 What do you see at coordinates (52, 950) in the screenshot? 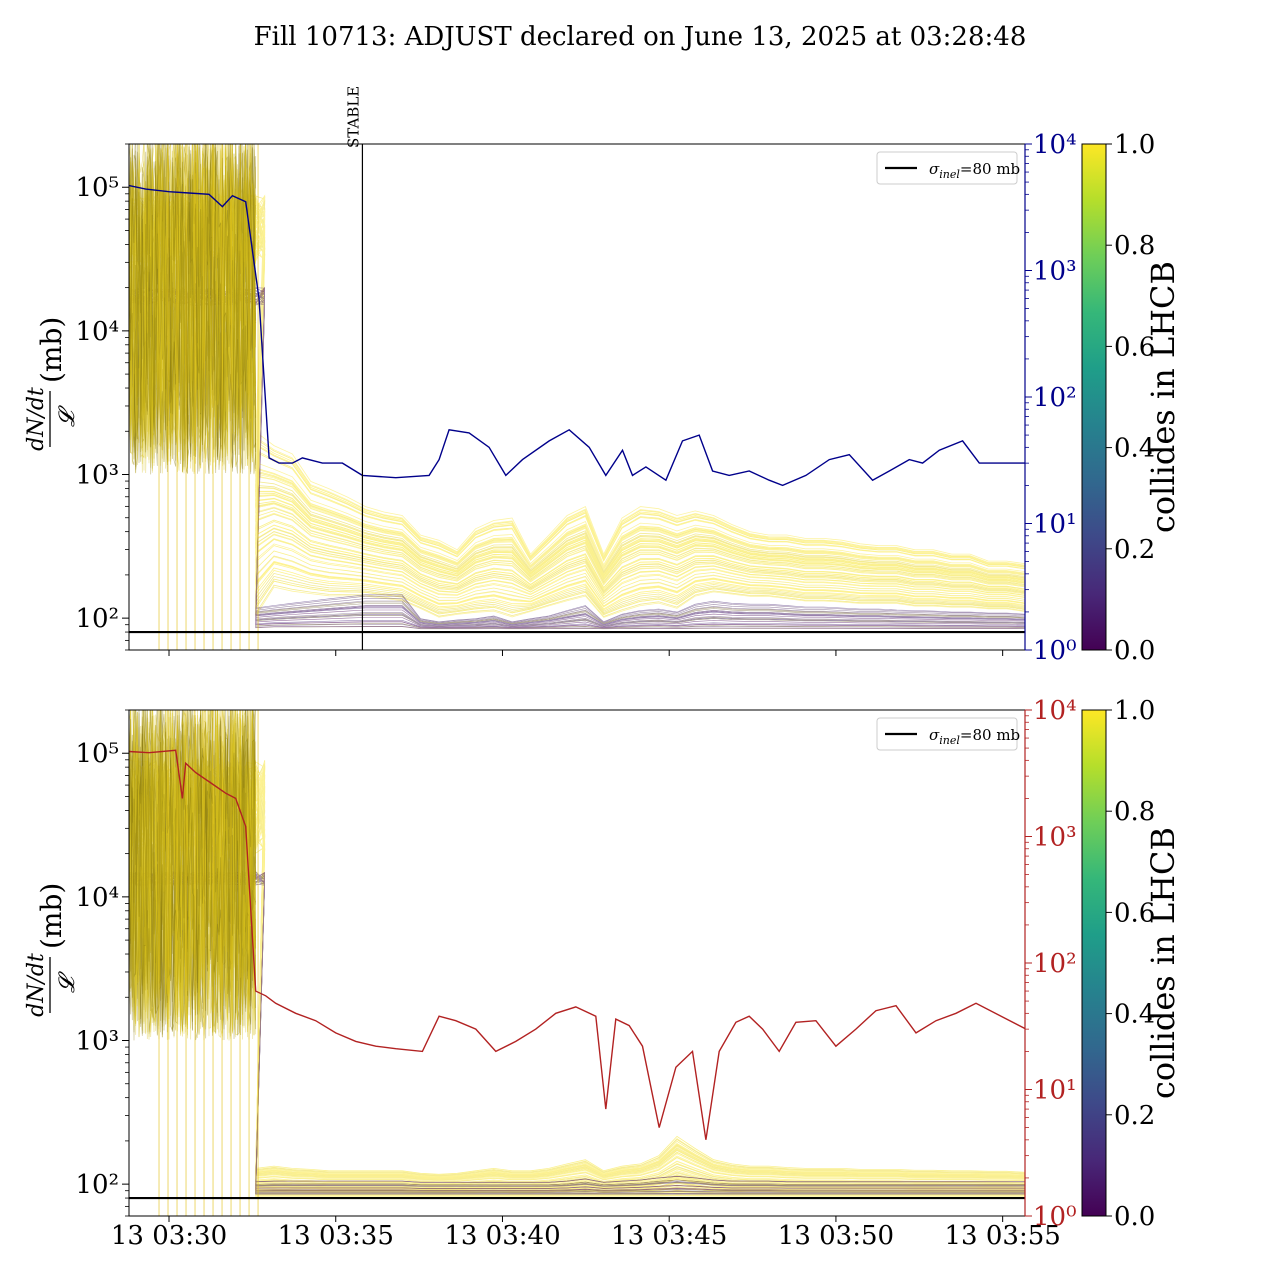
I see `y-left-label: dN/dt 𝓛 (mb)` at bounding box center [52, 950].